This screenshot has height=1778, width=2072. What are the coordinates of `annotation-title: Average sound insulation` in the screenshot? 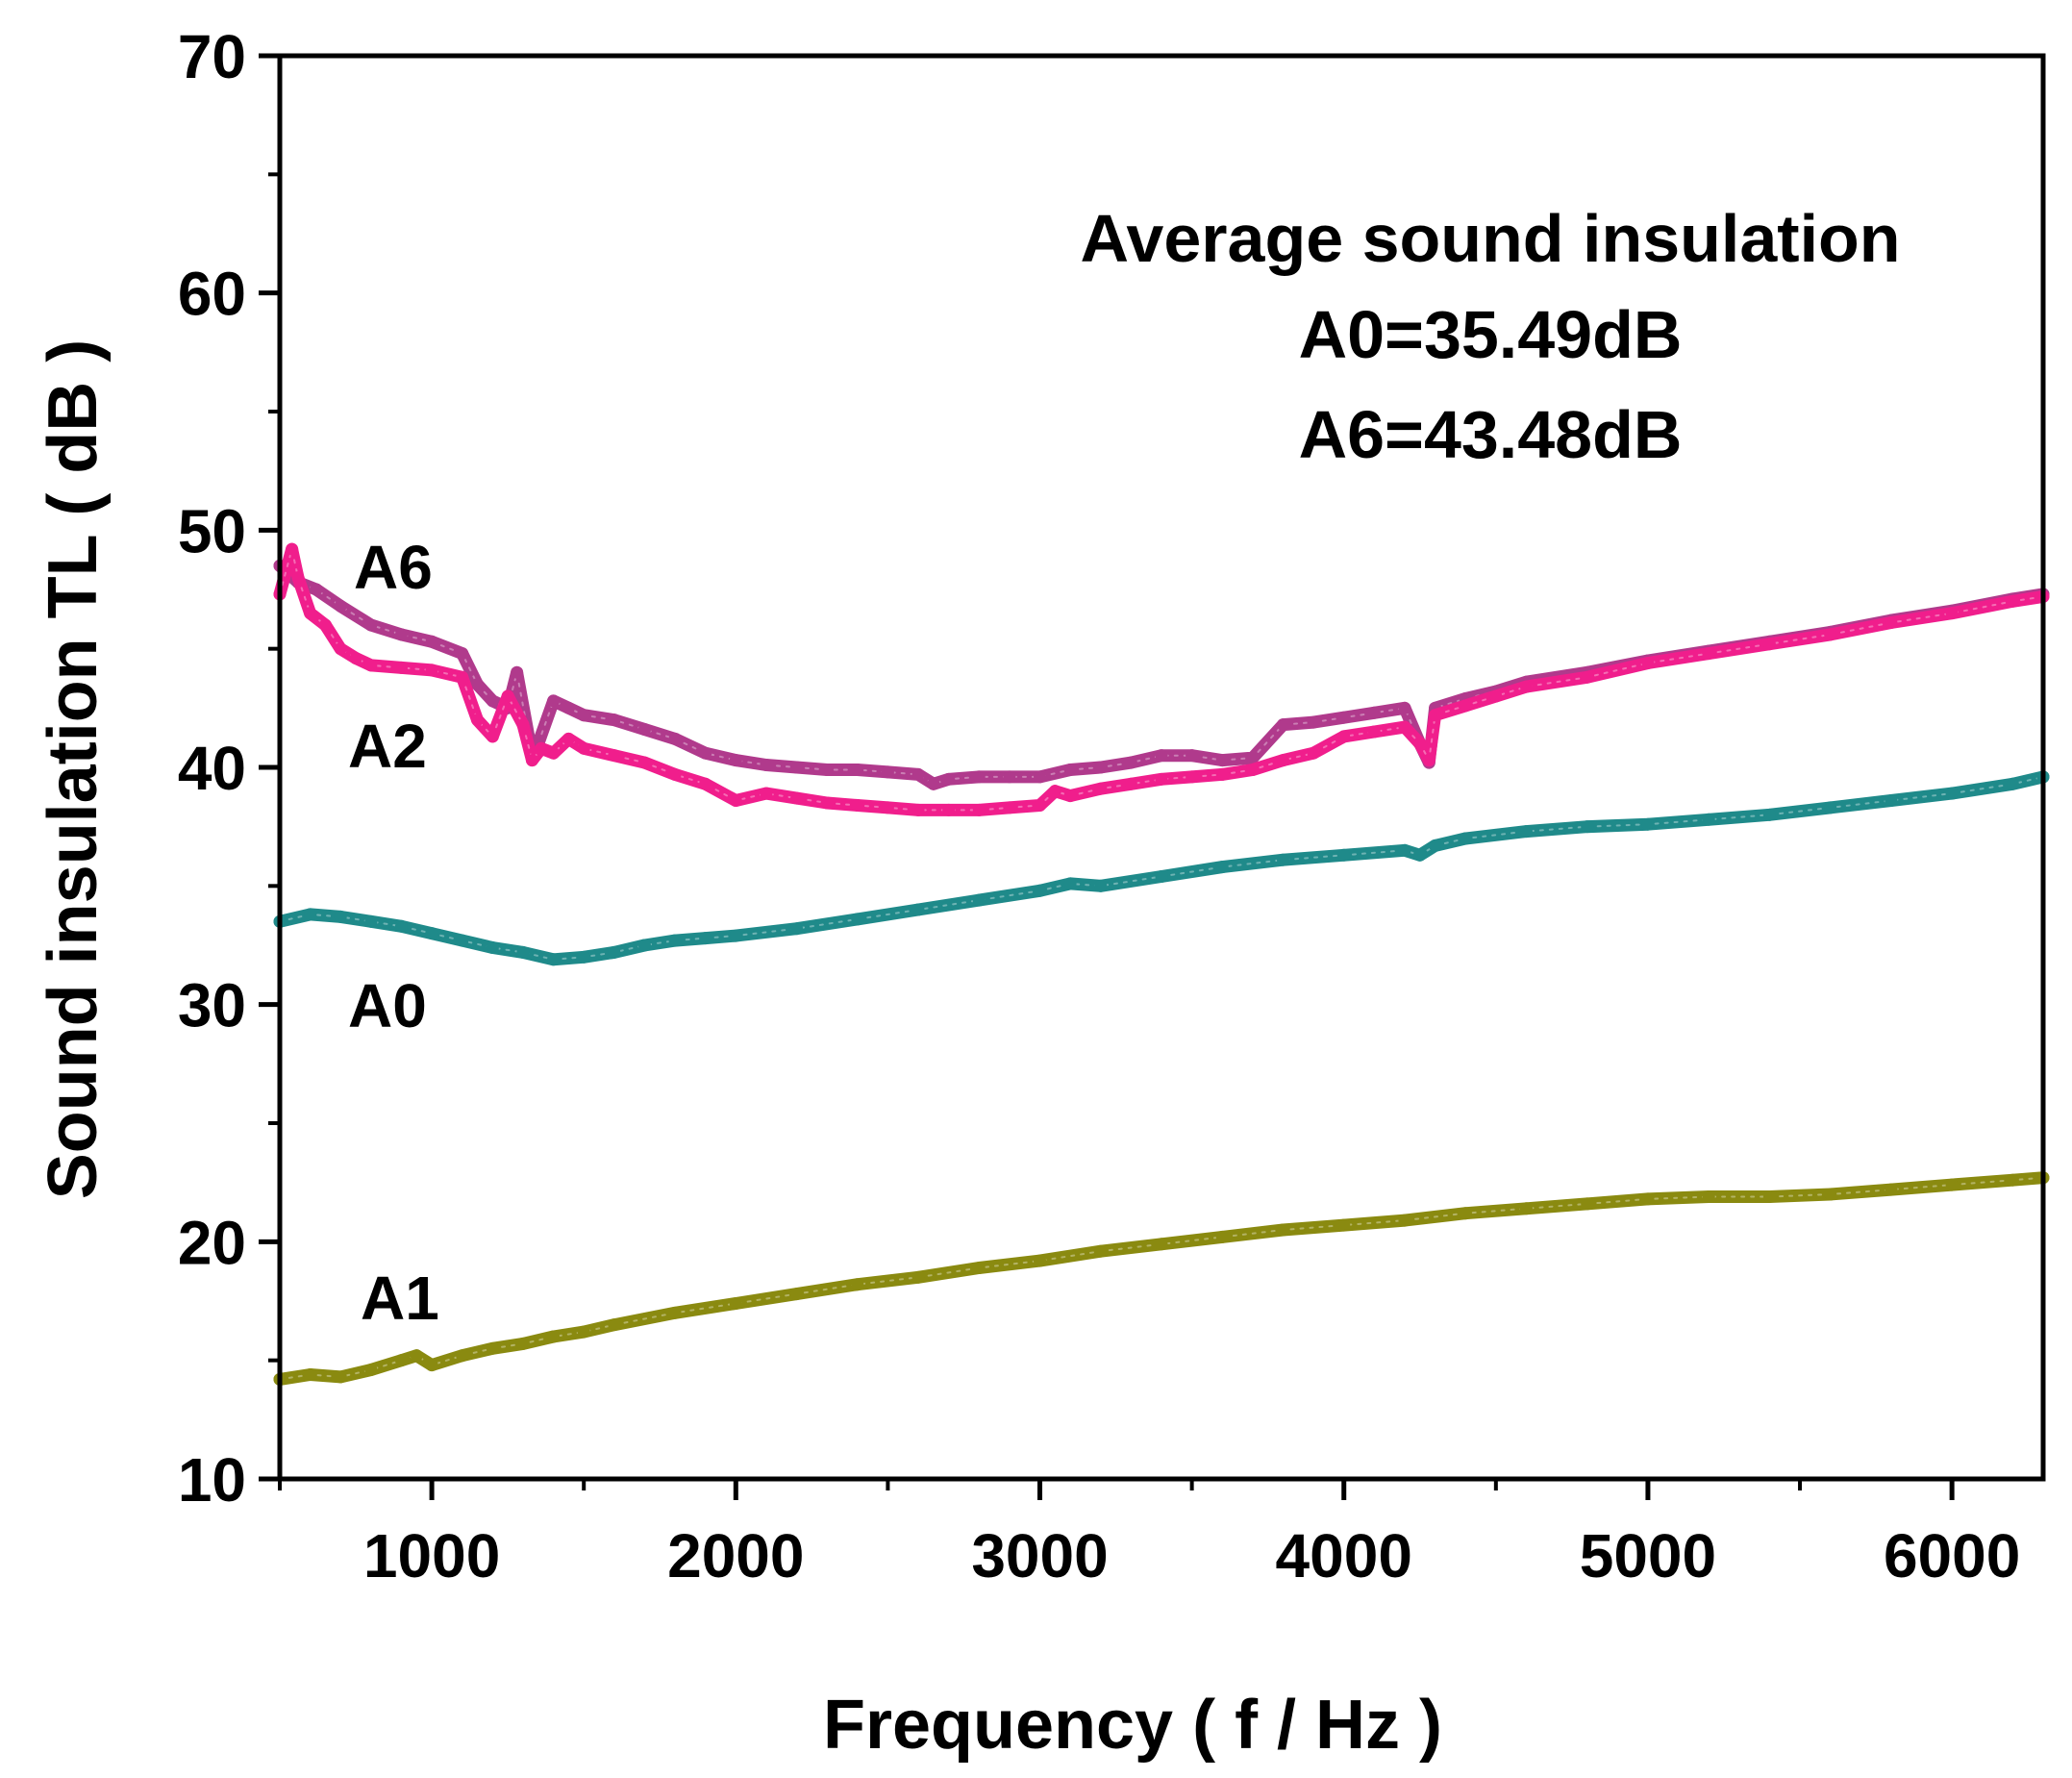 It's located at (1490, 238).